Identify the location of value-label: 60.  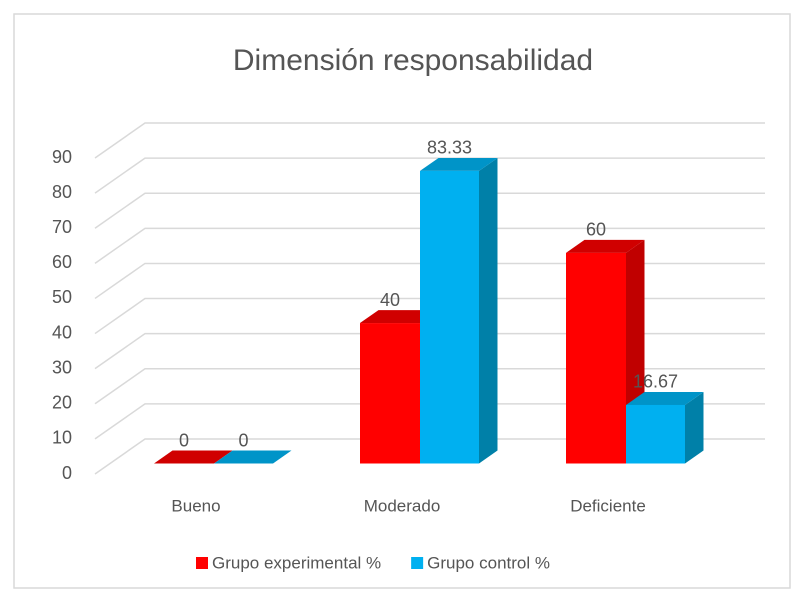
(596, 230).